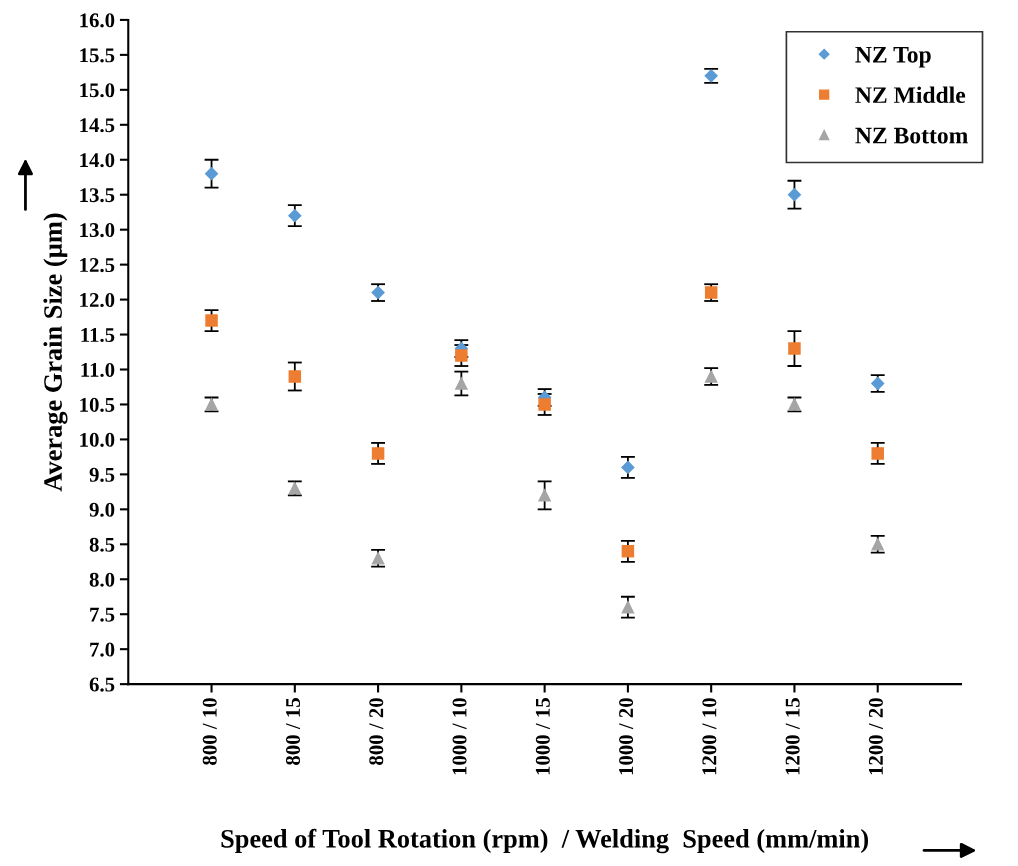 Image resolution: width=1018 pixels, height=866 pixels. What do you see at coordinates (376, 731) in the screenshot?
I see `x-tick-label: 800 / 20` at bounding box center [376, 731].